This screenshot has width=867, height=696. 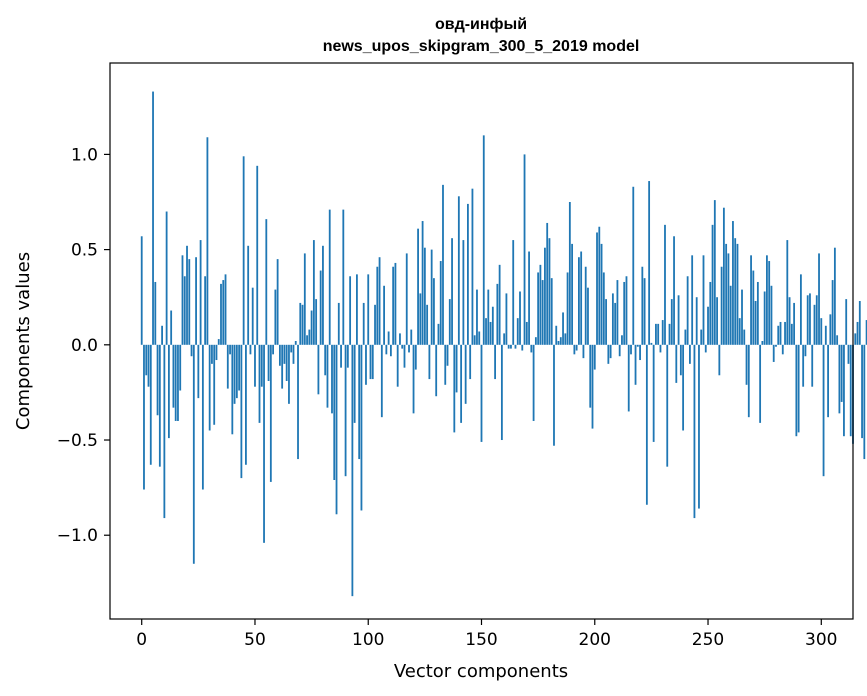 I want to click on y-tick-label: −0.5, so click(x=77, y=441).